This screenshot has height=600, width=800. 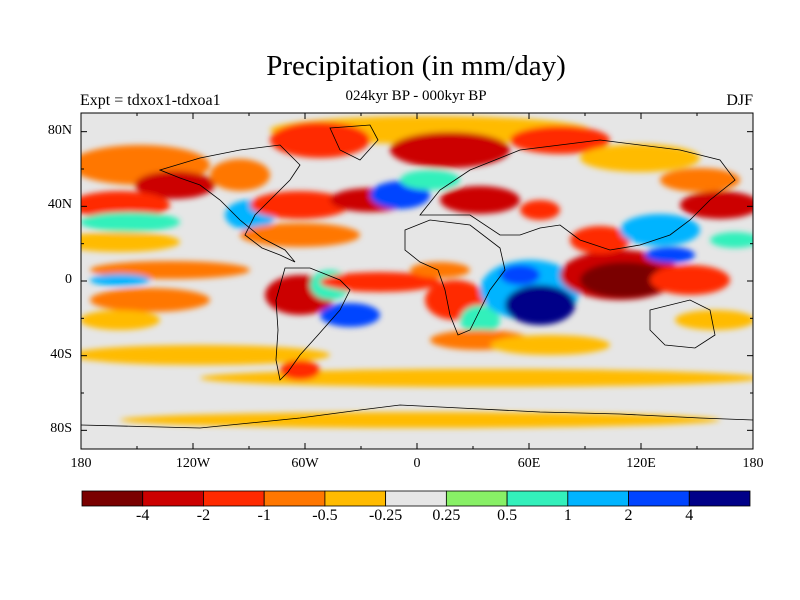 What do you see at coordinates (59, 130) in the screenshot?
I see `lat-label: 80N` at bounding box center [59, 130].